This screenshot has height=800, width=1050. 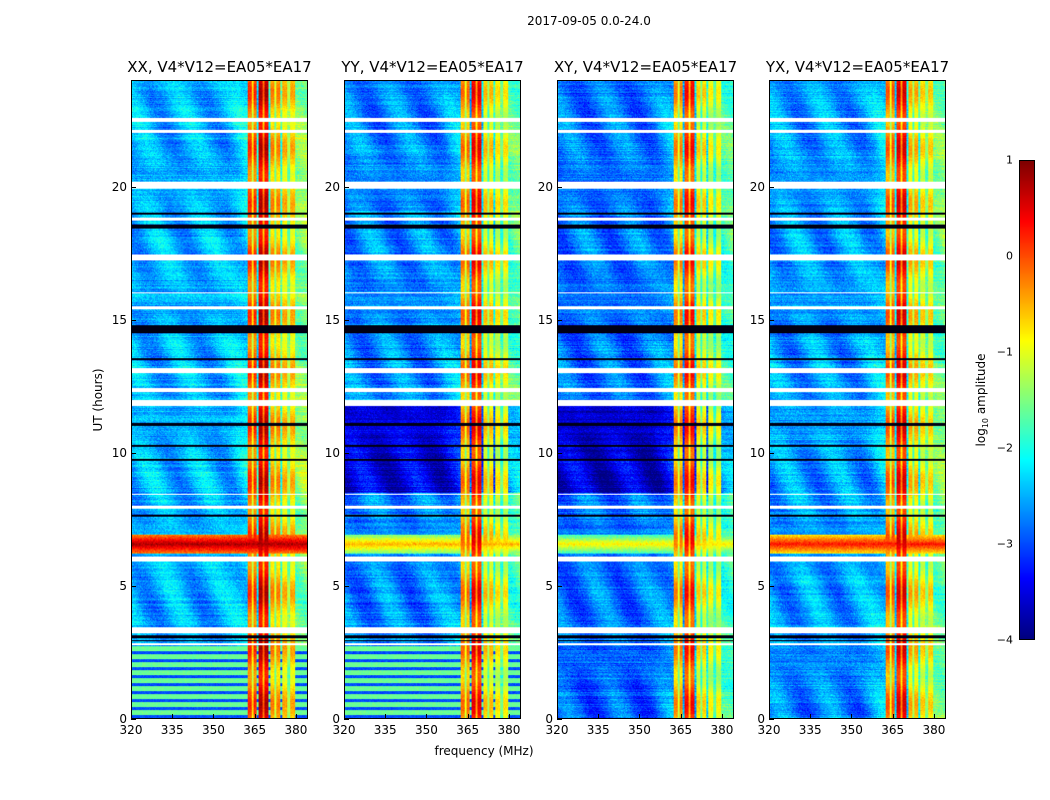 I want to click on colorbar-tick-label: −3, so click(x=1004, y=544).